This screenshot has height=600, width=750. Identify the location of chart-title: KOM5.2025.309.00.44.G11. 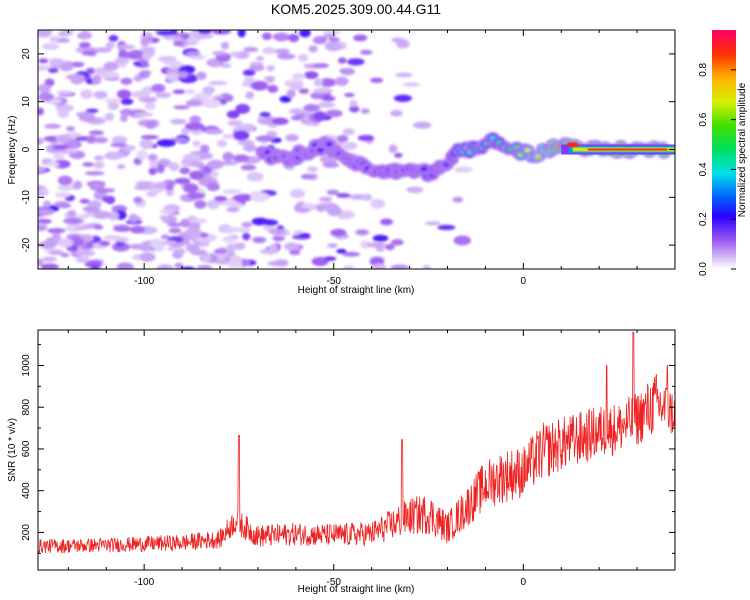
(356, 9).